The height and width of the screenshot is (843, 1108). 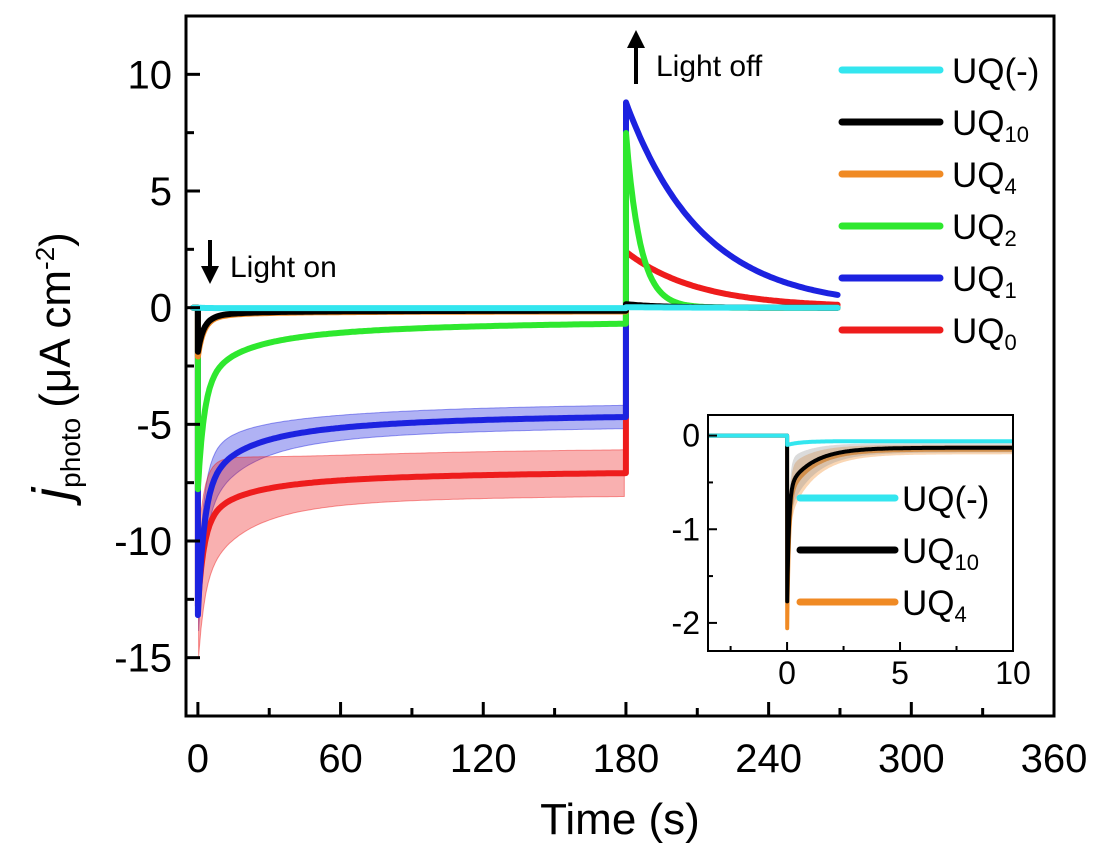 What do you see at coordinates (945, 499) in the screenshot?
I see `inset-legend-label: UQ(-)` at bounding box center [945, 499].